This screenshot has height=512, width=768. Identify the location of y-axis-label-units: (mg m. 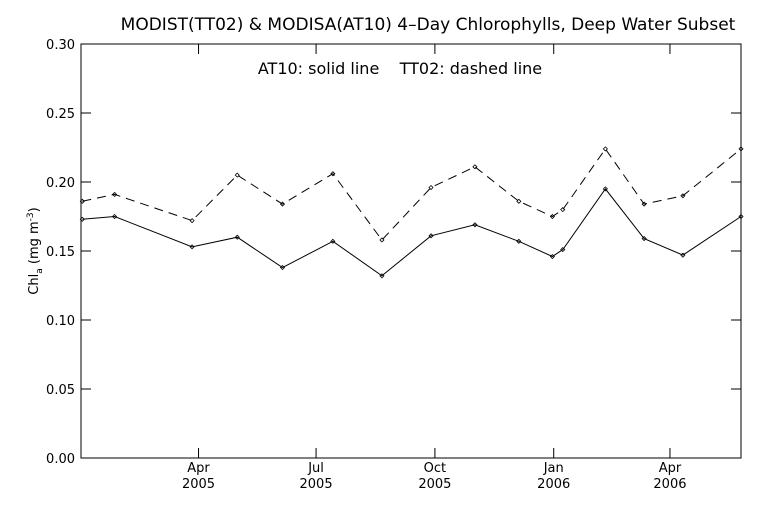
(34, 244).